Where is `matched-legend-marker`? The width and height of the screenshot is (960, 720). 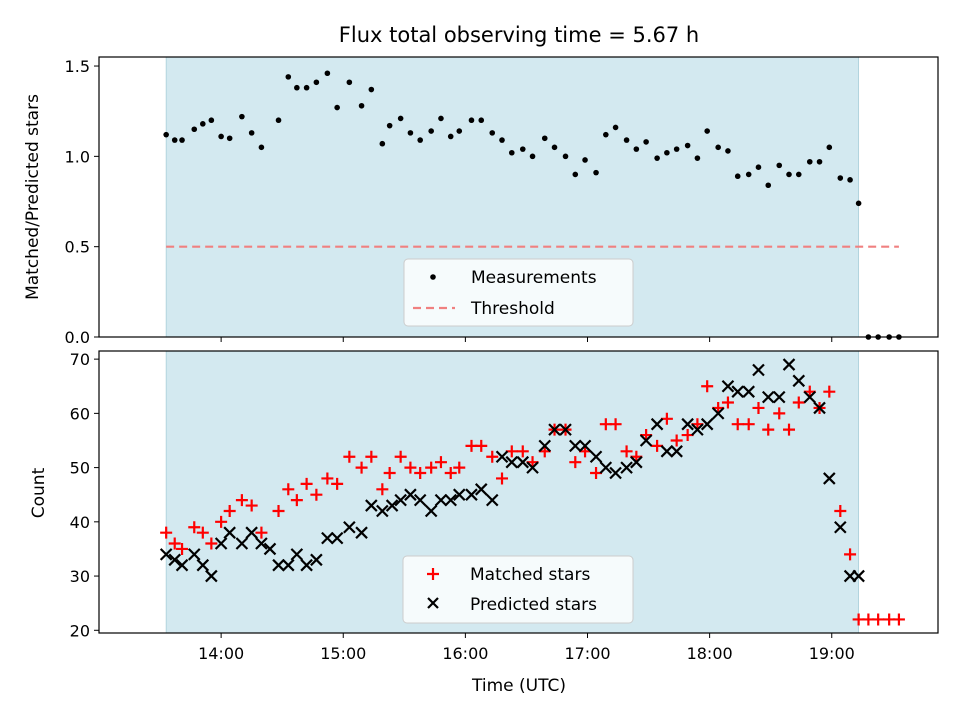 matched-legend-marker is located at coordinates (433, 574).